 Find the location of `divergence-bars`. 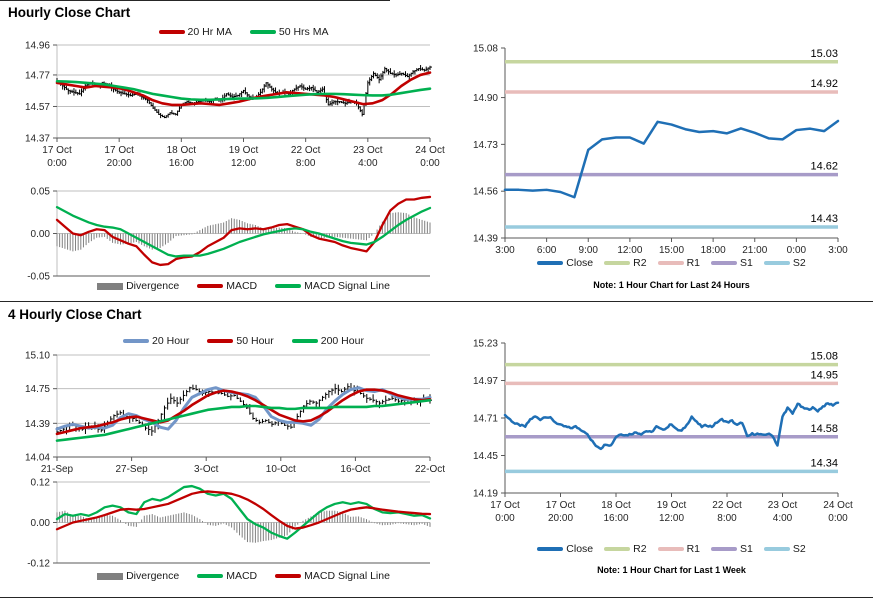

divergence-bars is located at coordinates (243, 232).